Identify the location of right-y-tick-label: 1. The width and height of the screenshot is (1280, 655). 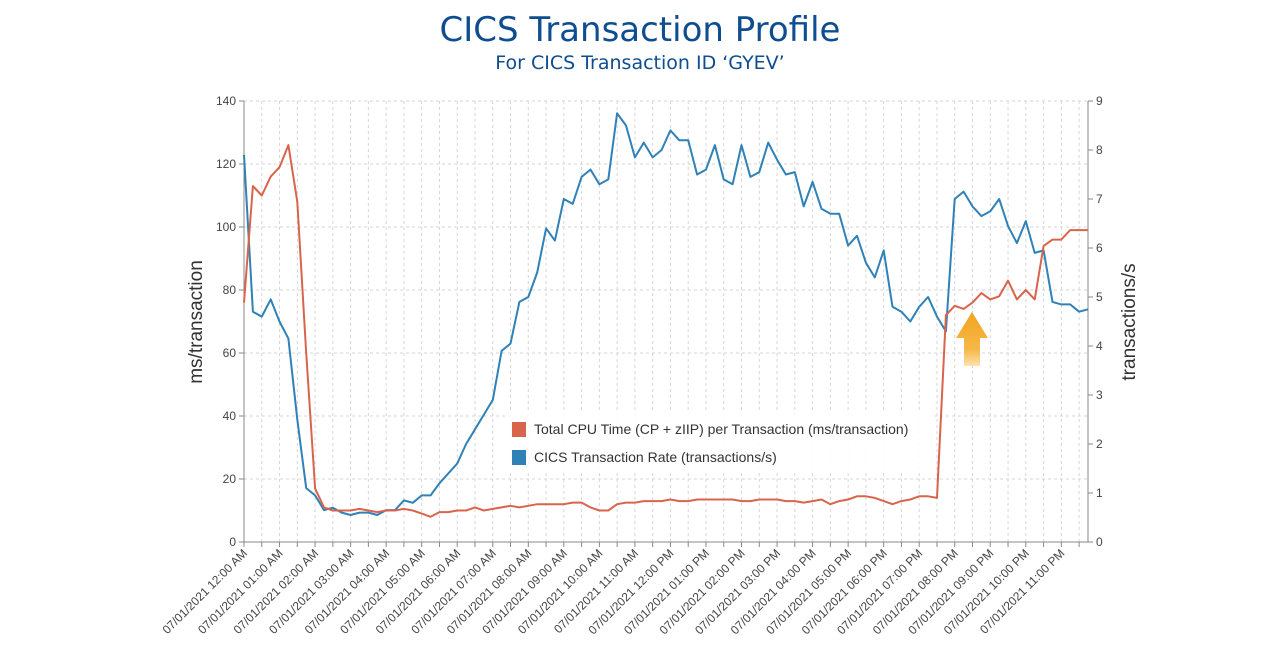
(1099, 493).